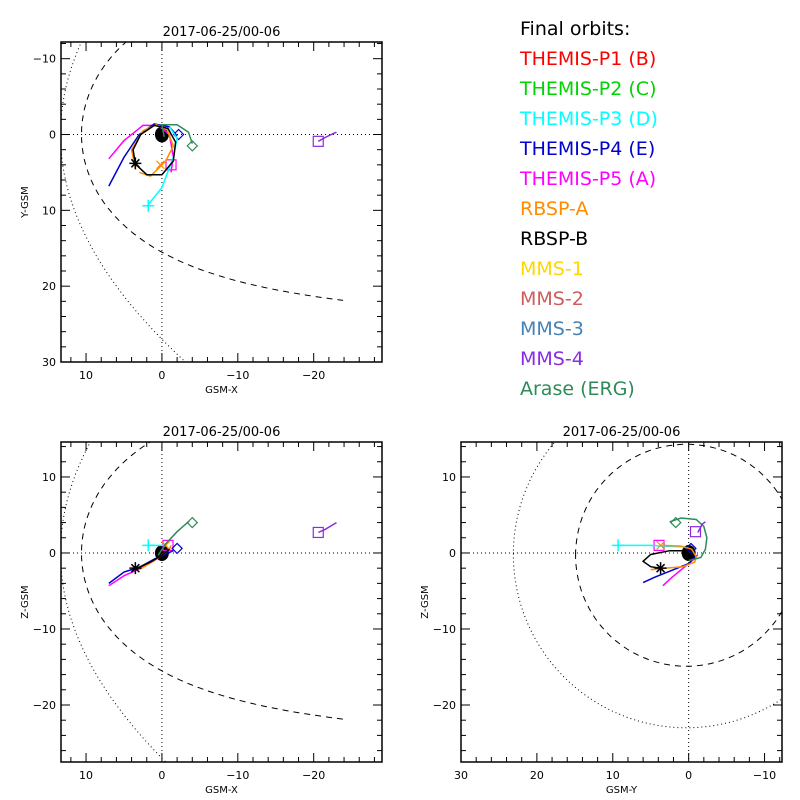 This screenshot has height=800, width=800. I want to click on legend-entry: MMS-3, so click(552, 329).